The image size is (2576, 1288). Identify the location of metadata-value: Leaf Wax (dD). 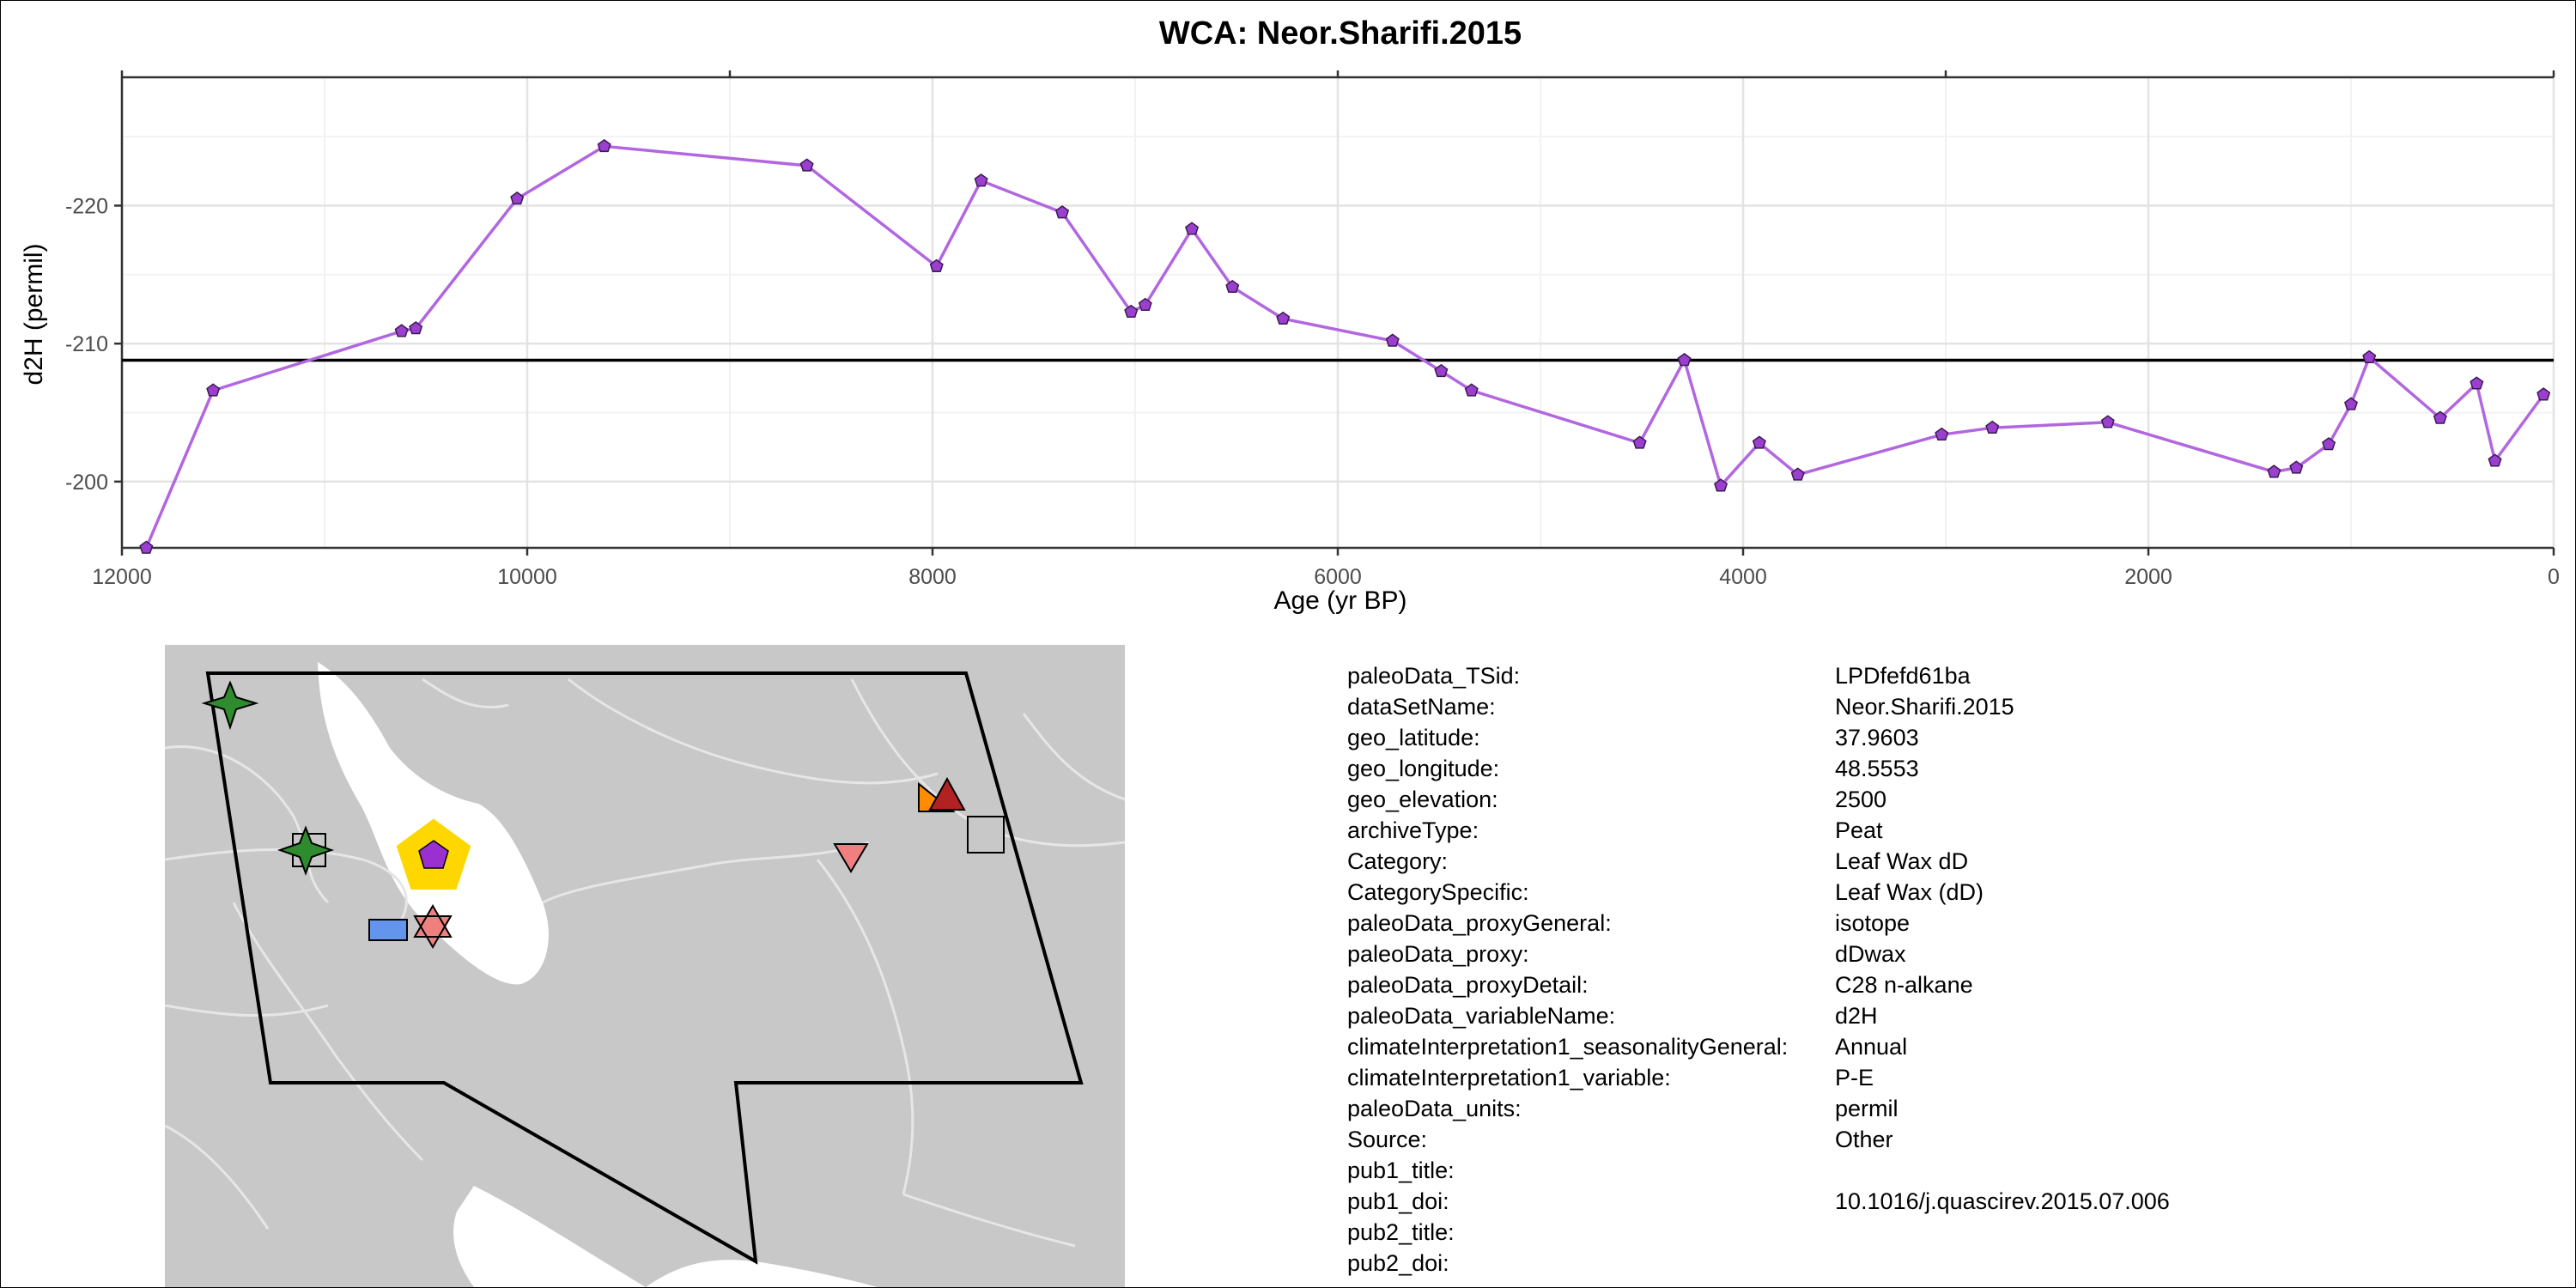
(1909, 892).